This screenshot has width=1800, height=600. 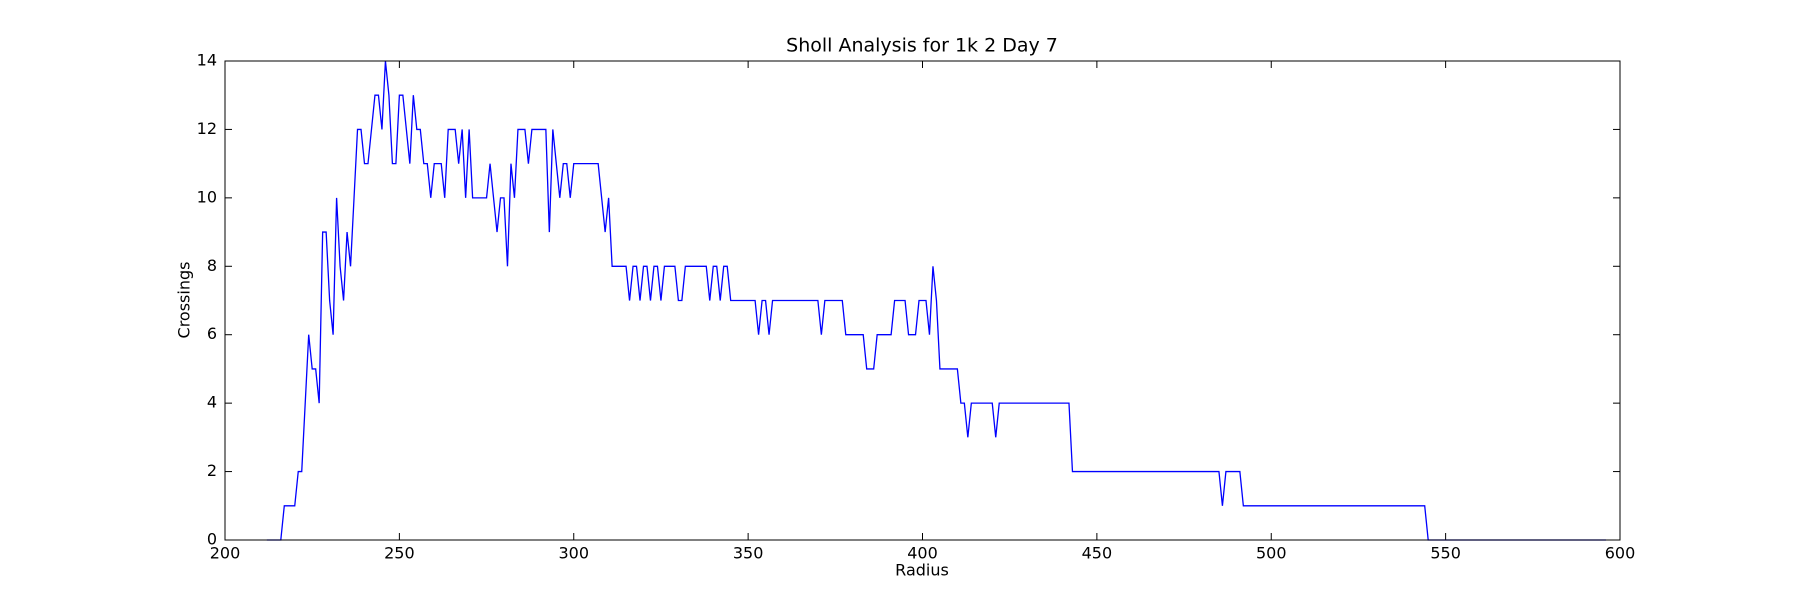 What do you see at coordinates (1620, 553) in the screenshot?
I see `x-tick-label: 600` at bounding box center [1620, 553].